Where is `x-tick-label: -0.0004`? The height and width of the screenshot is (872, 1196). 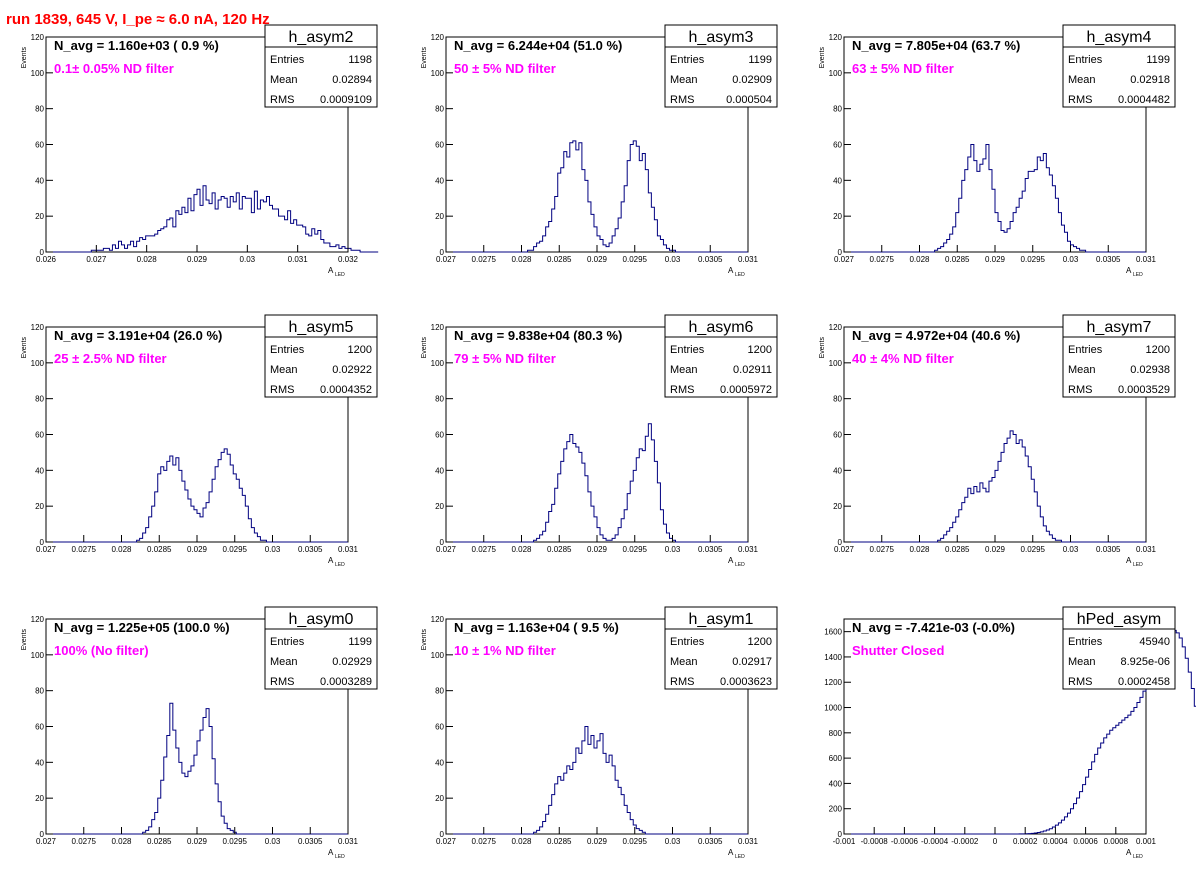 x-tick-label: -0.0004 is located at coordinates (935, 841).